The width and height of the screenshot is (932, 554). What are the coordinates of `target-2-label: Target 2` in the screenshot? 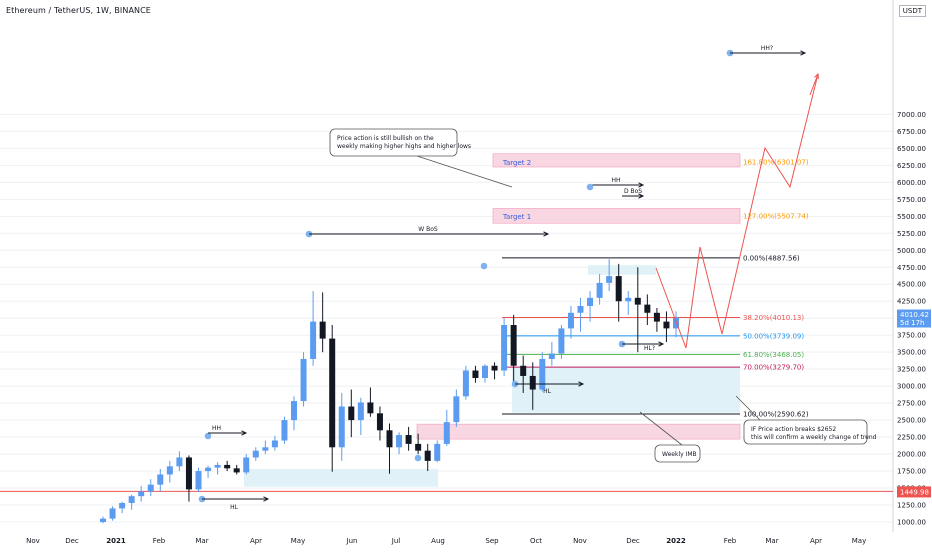 It's located at (516, 163).